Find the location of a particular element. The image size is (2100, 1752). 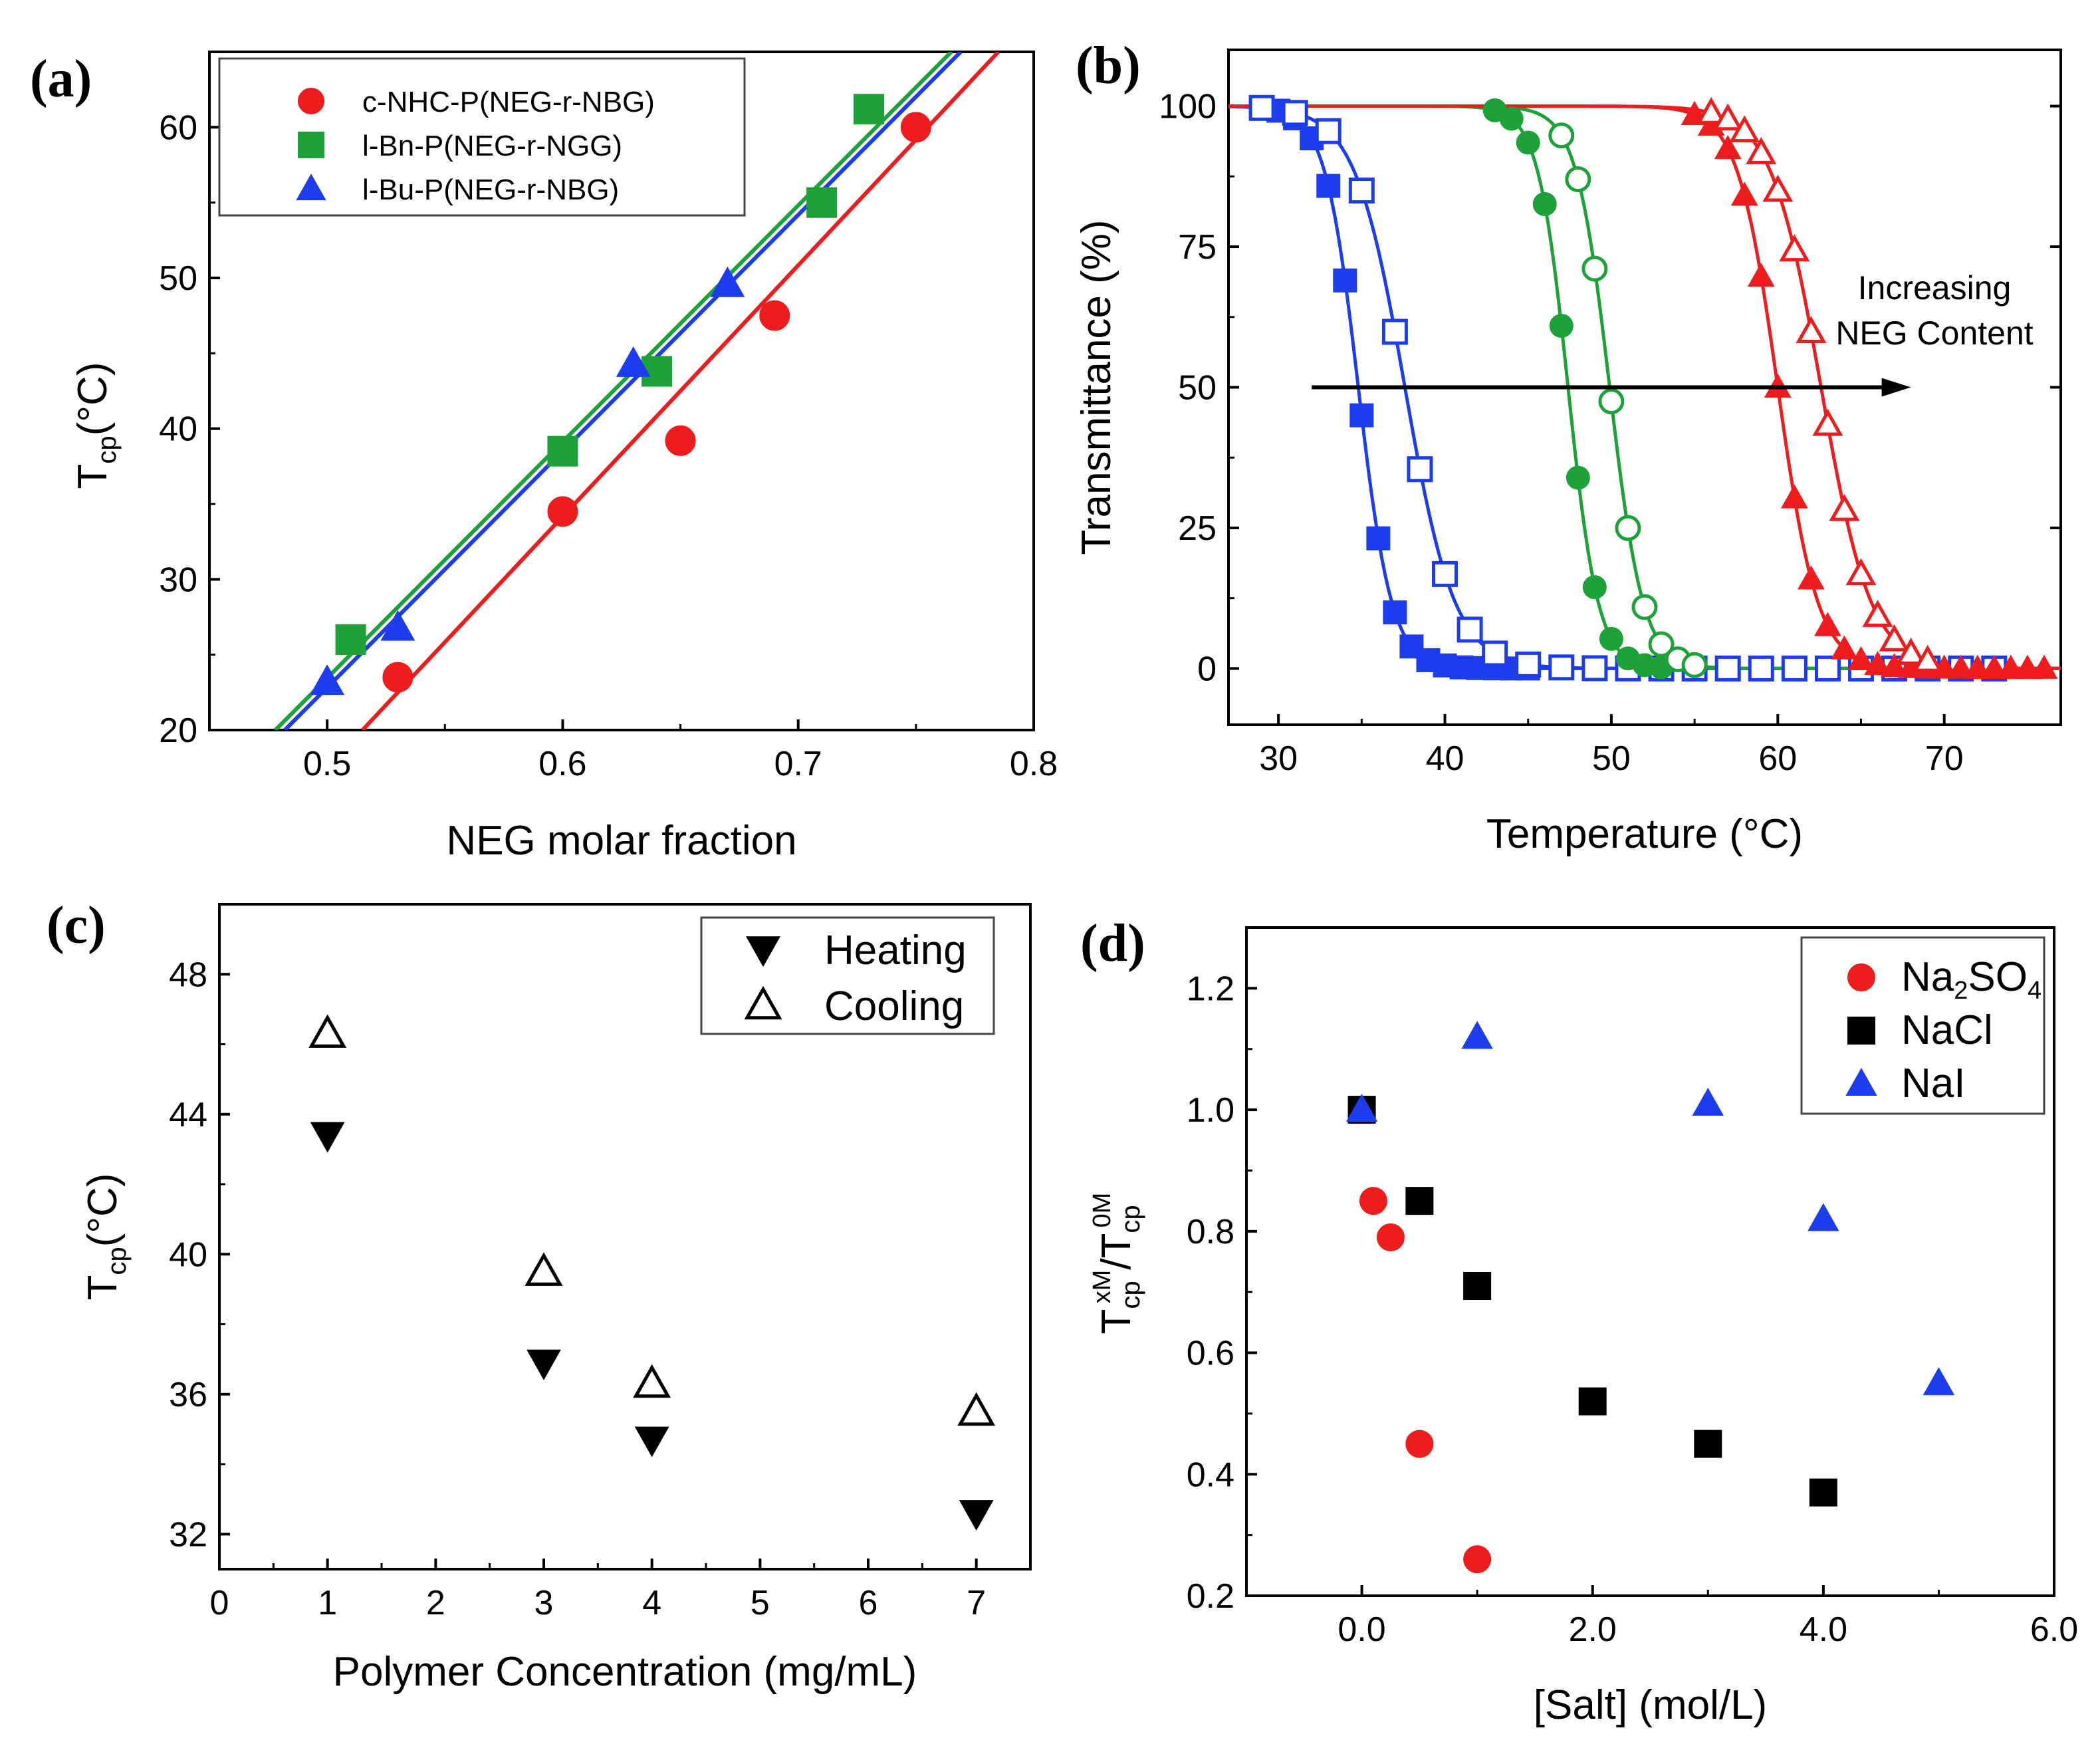

legend-label-1: NaCl is located at coordinates (1947, 1030).